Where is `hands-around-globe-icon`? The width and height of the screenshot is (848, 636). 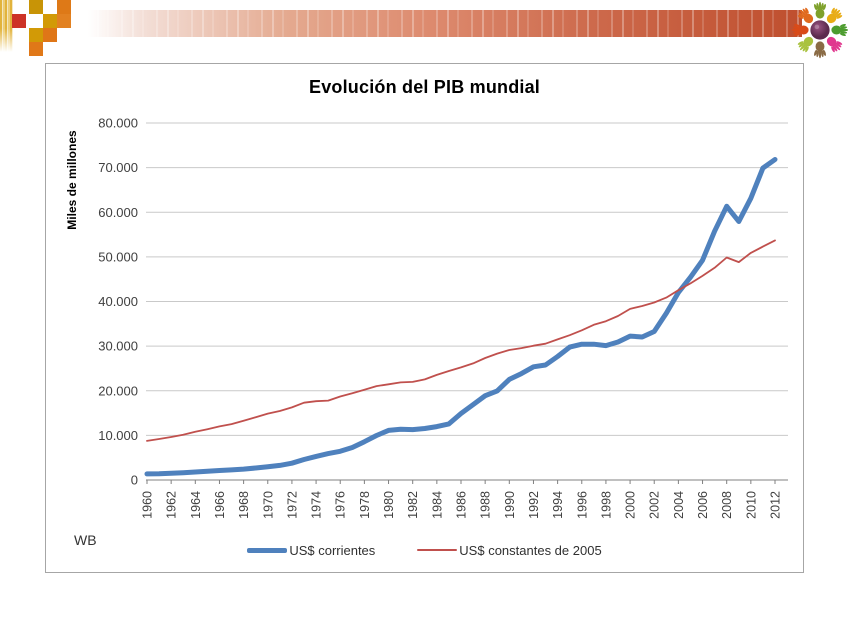 hands-around-globe-icon is located at coordinates (819, 30).